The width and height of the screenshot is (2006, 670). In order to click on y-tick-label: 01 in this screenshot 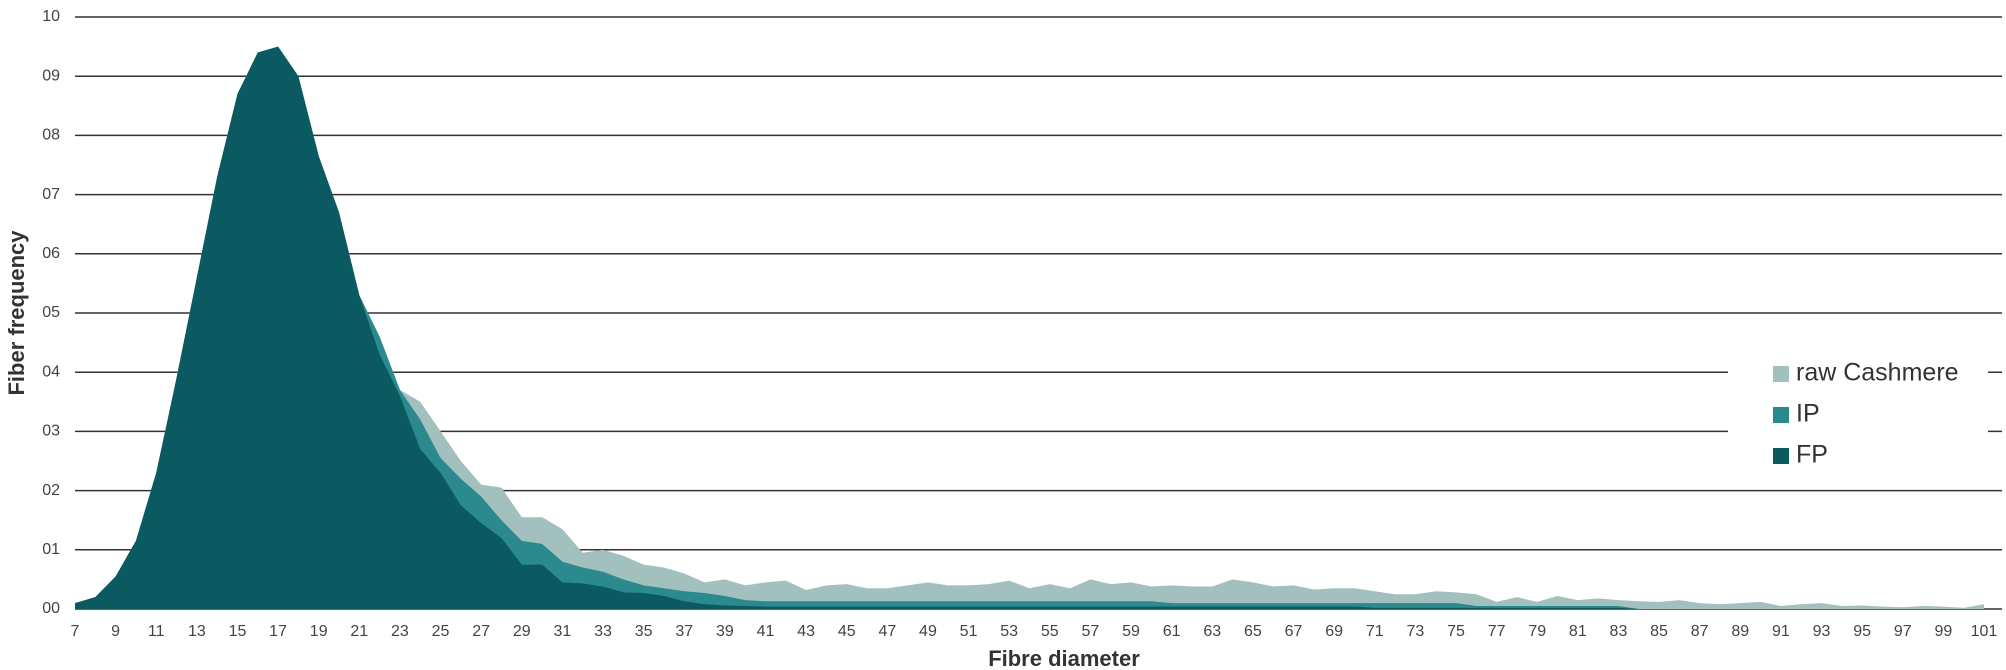, I will do `click(51, 549)`.